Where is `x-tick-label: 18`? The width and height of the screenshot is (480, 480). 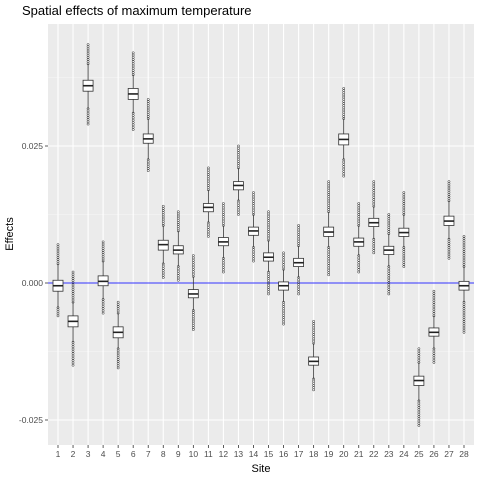 x-tick-label: 18 is located at coordinates (314, 454).